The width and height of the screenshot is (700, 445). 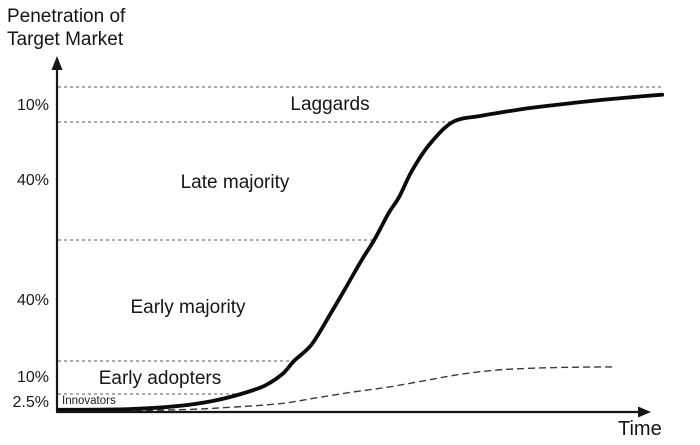 What do you see at coordinates (57, 234) in the screenshot?
I see `y-axis` at bounding box center [57, 234].